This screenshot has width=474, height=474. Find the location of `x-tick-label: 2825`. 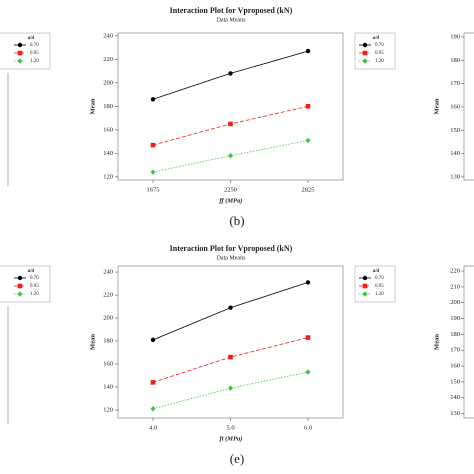

x-tick-label: 2825 is located at coordinates (308, 189).